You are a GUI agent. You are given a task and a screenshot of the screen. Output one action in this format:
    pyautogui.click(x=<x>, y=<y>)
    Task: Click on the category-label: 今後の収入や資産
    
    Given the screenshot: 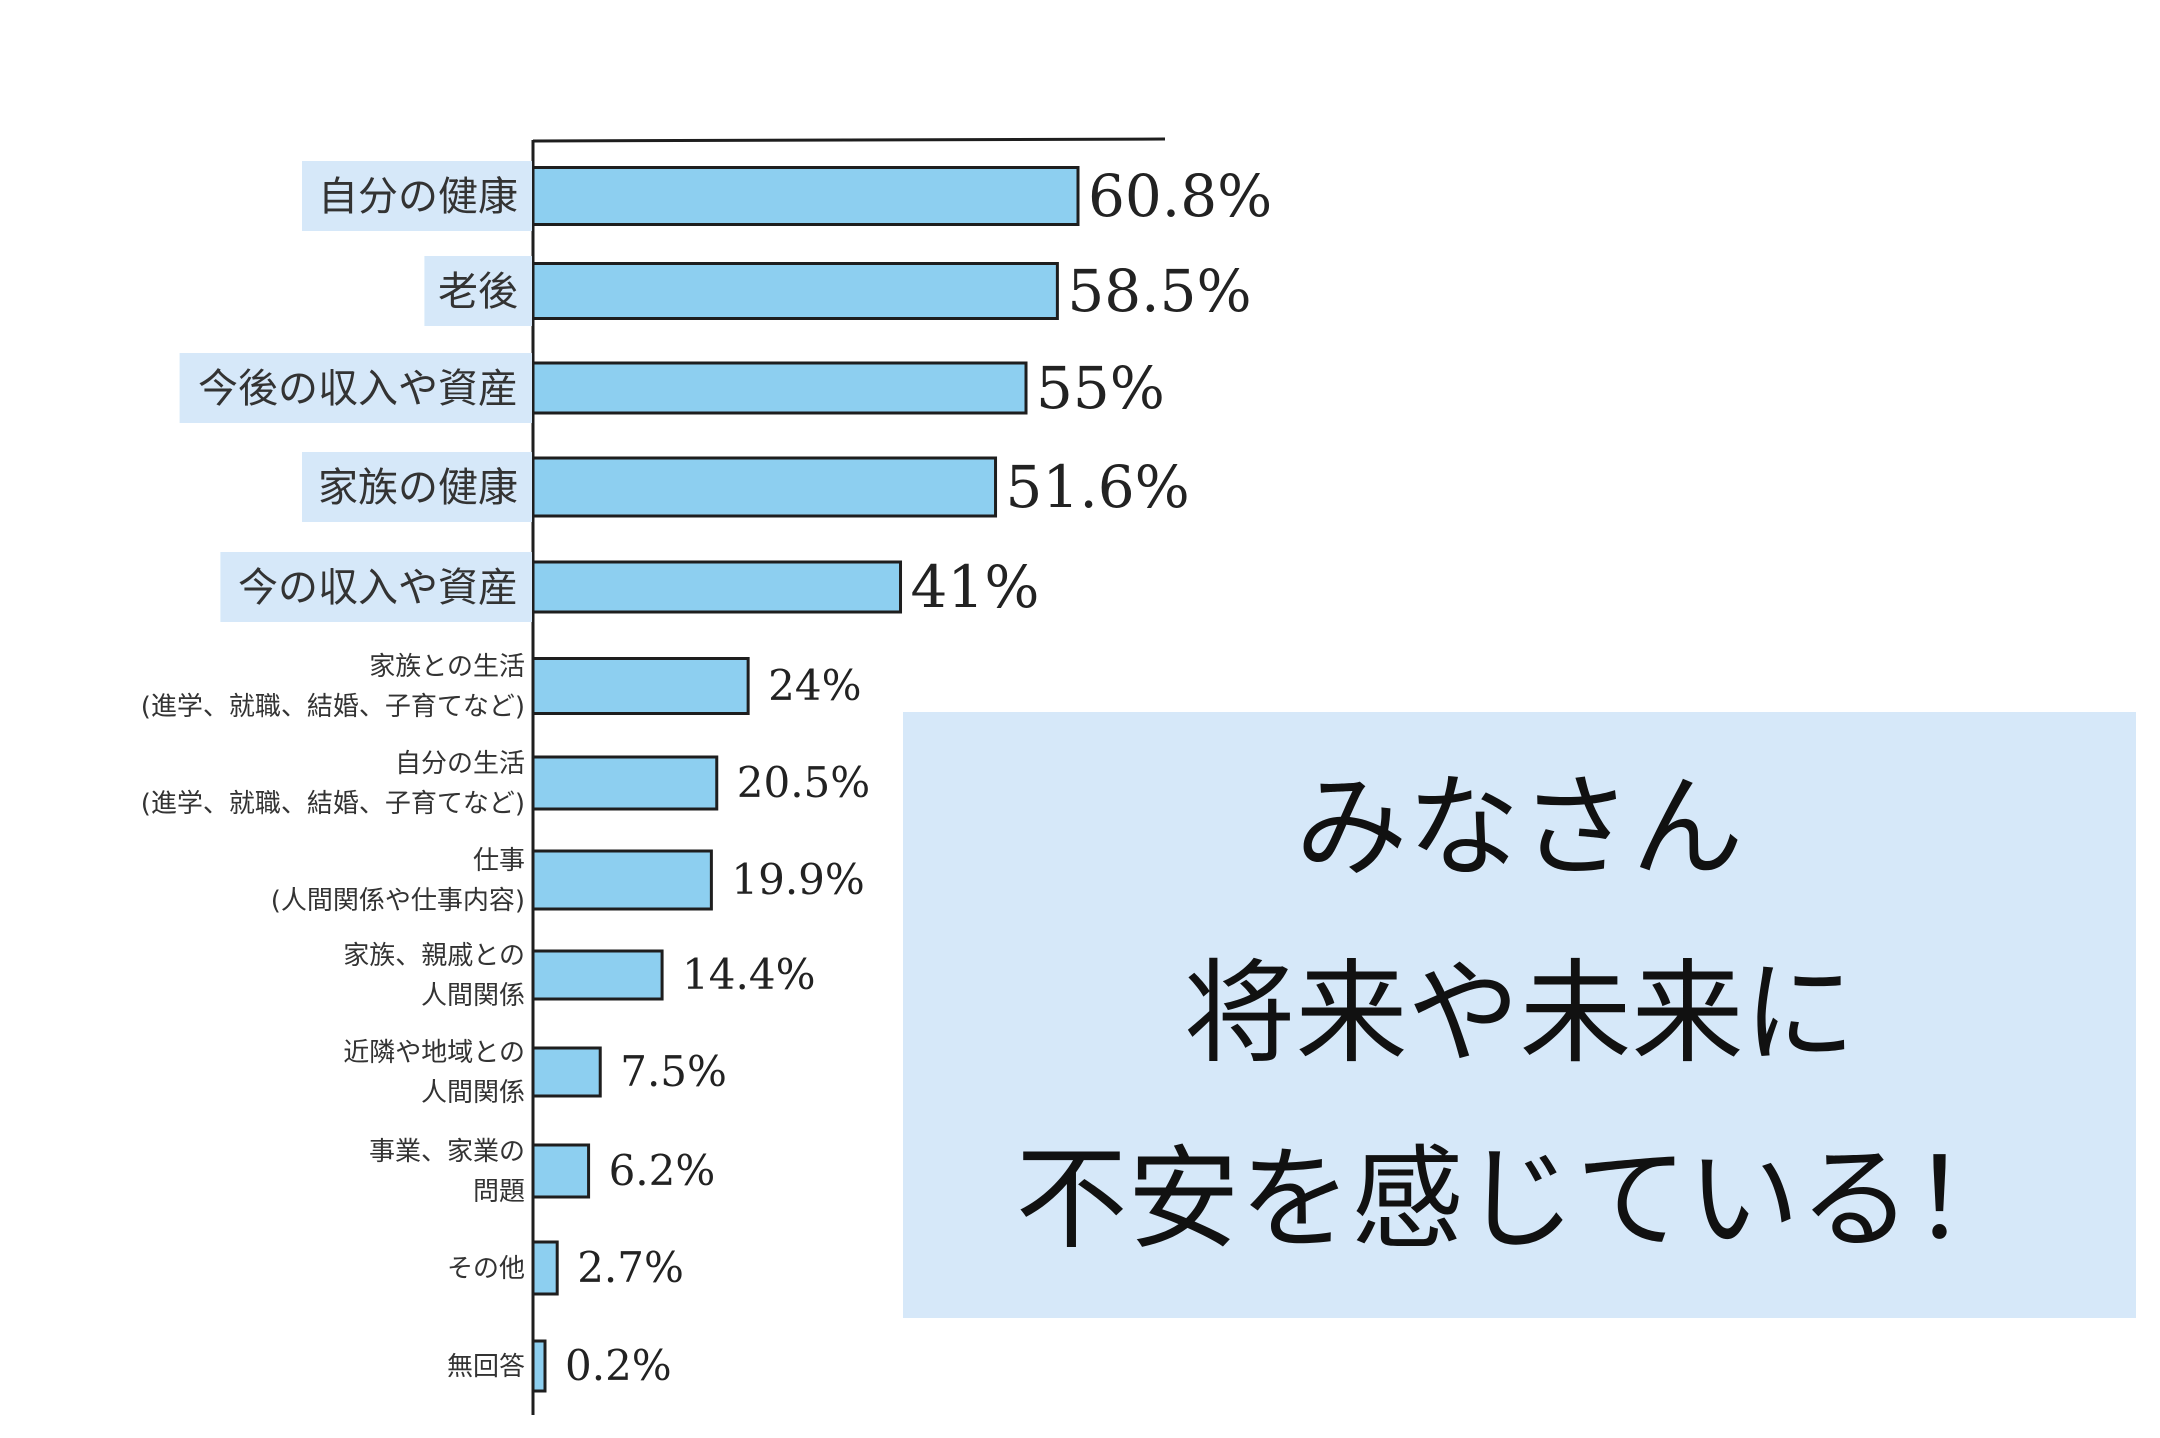 What is the action you would take?
    pyautogui.click(x=358, y=389)
    